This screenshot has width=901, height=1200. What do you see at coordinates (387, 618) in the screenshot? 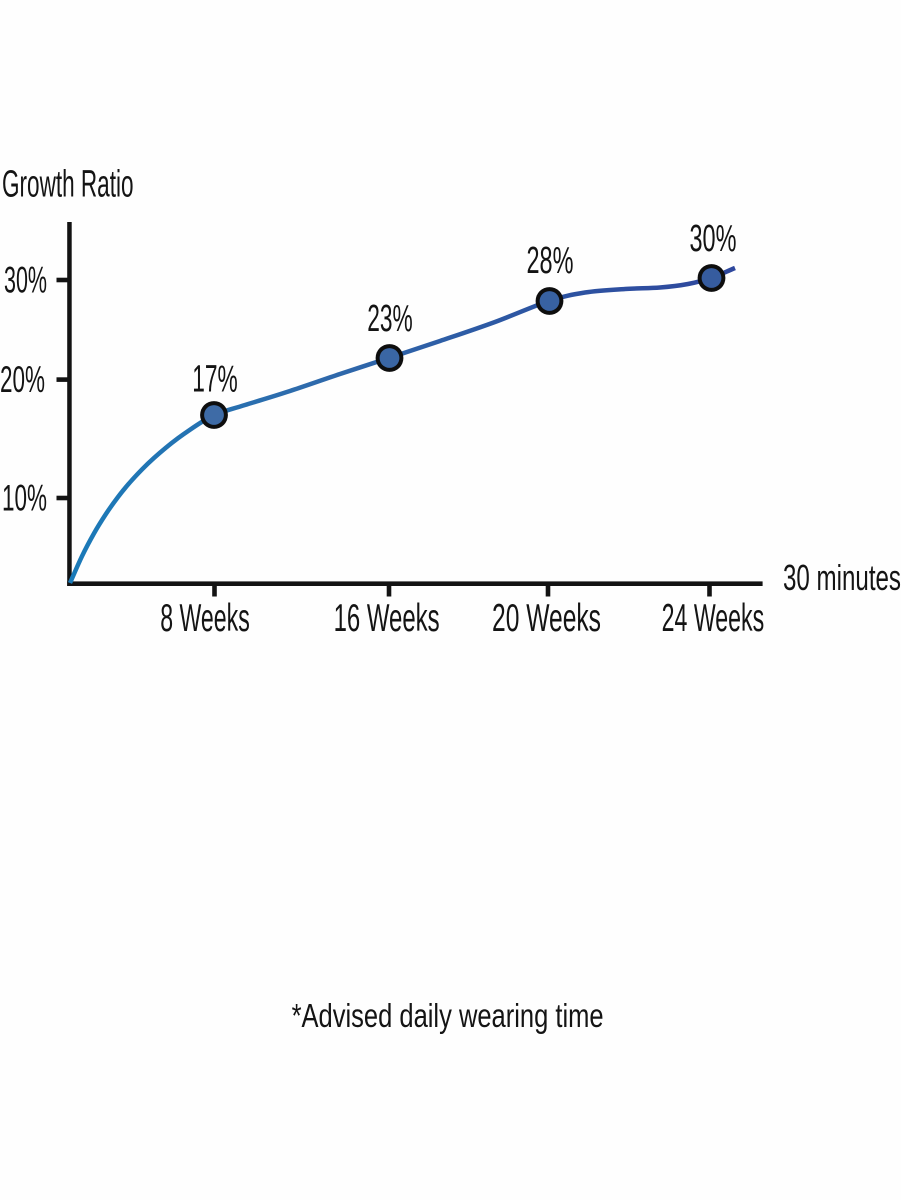
I see `svg-text: 16 Weeks` at bounding box center [387, 618].